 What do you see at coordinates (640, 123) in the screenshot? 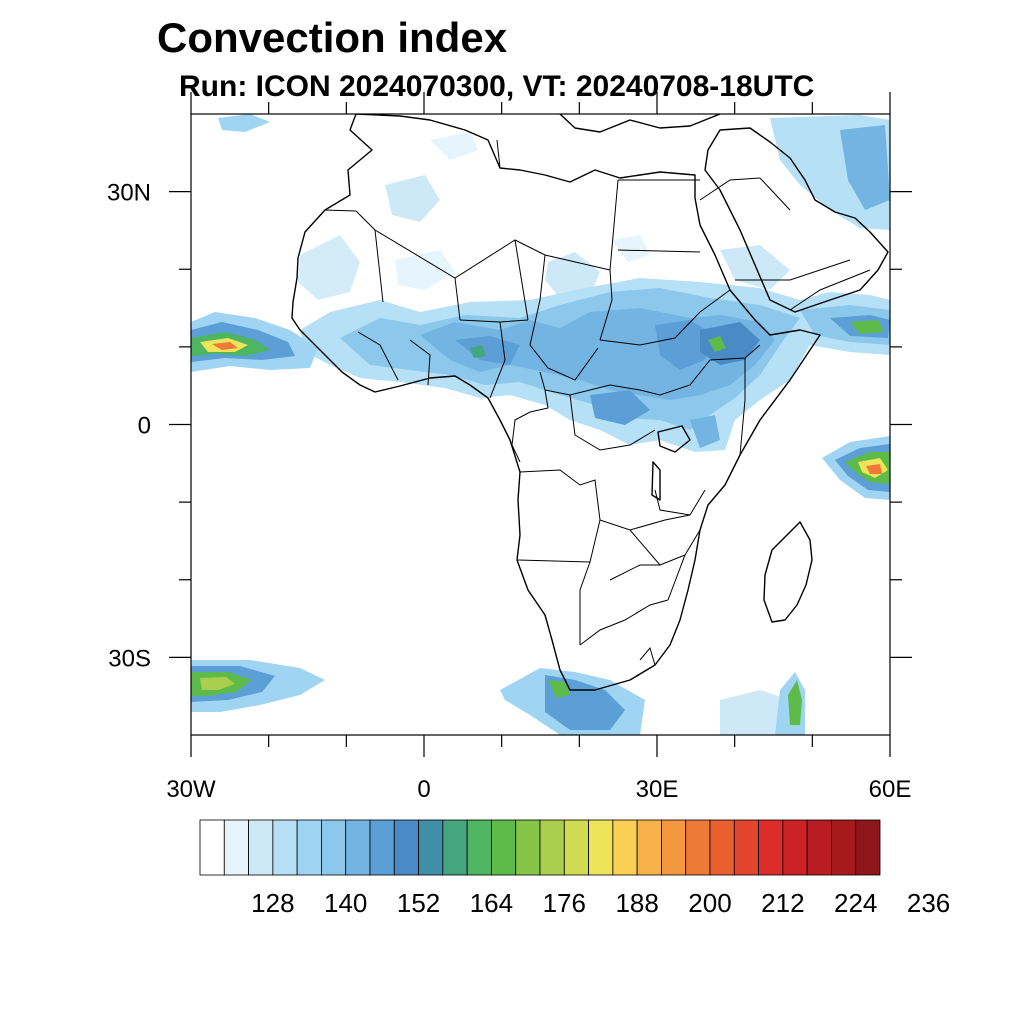
I see `mediterranean-north-coast` at bounding box center [640, 123].